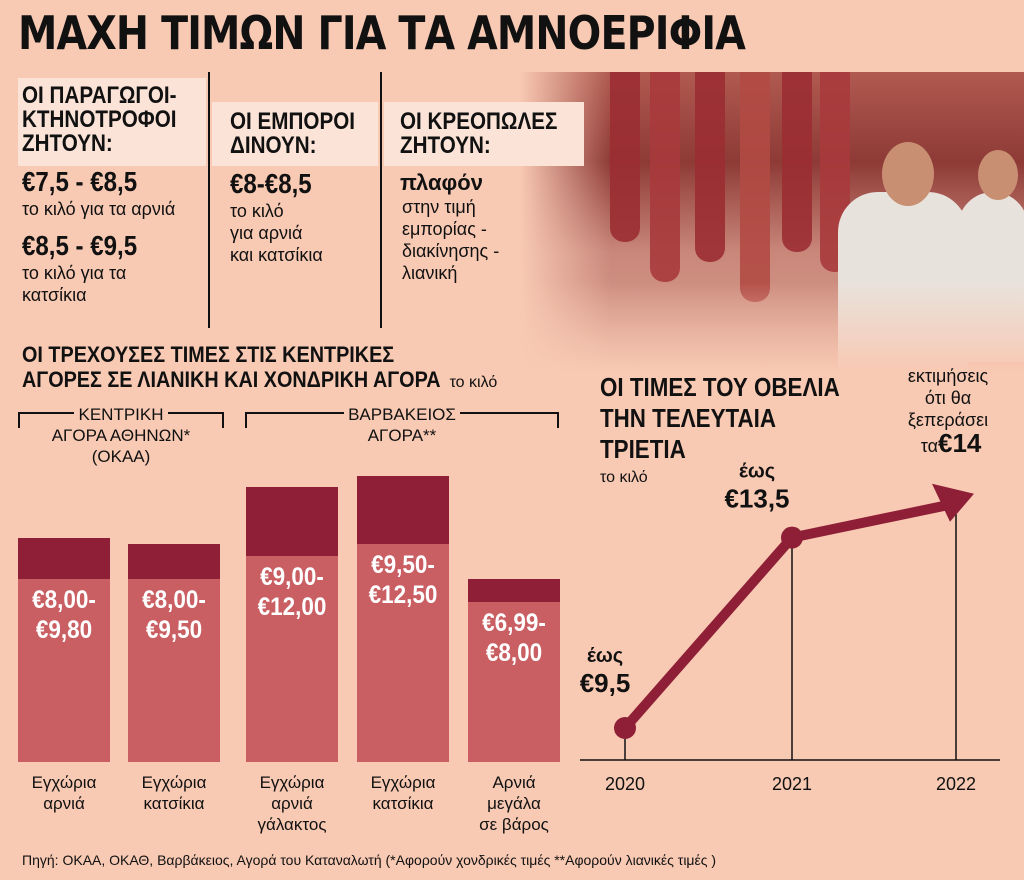  I want to click on producers-header-line-3: ΖΗΤΟΥΝ:, so click(67, 143).